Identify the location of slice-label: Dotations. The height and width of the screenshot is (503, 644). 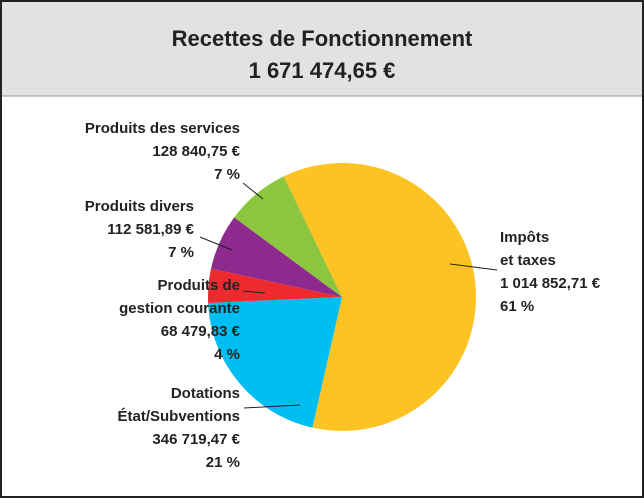
(205, 393).